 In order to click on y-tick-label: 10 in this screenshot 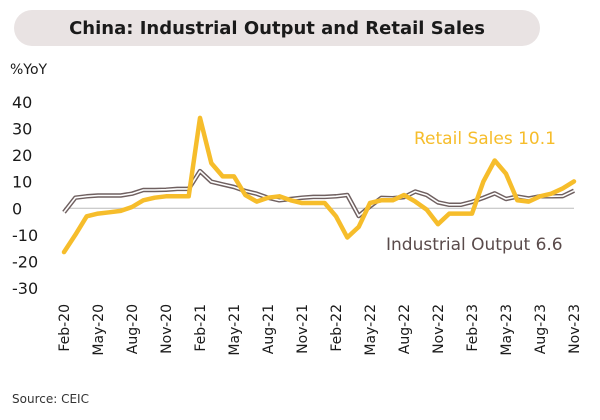, I will do `click(22, 182)`.